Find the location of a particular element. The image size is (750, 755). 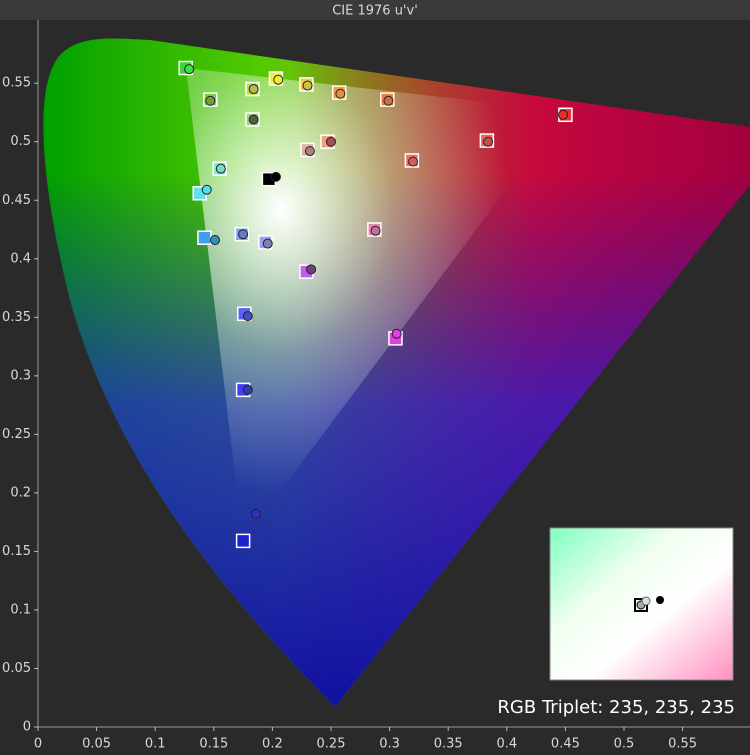

x-tick-label: 0.3 is located at coordinates (389, 744).